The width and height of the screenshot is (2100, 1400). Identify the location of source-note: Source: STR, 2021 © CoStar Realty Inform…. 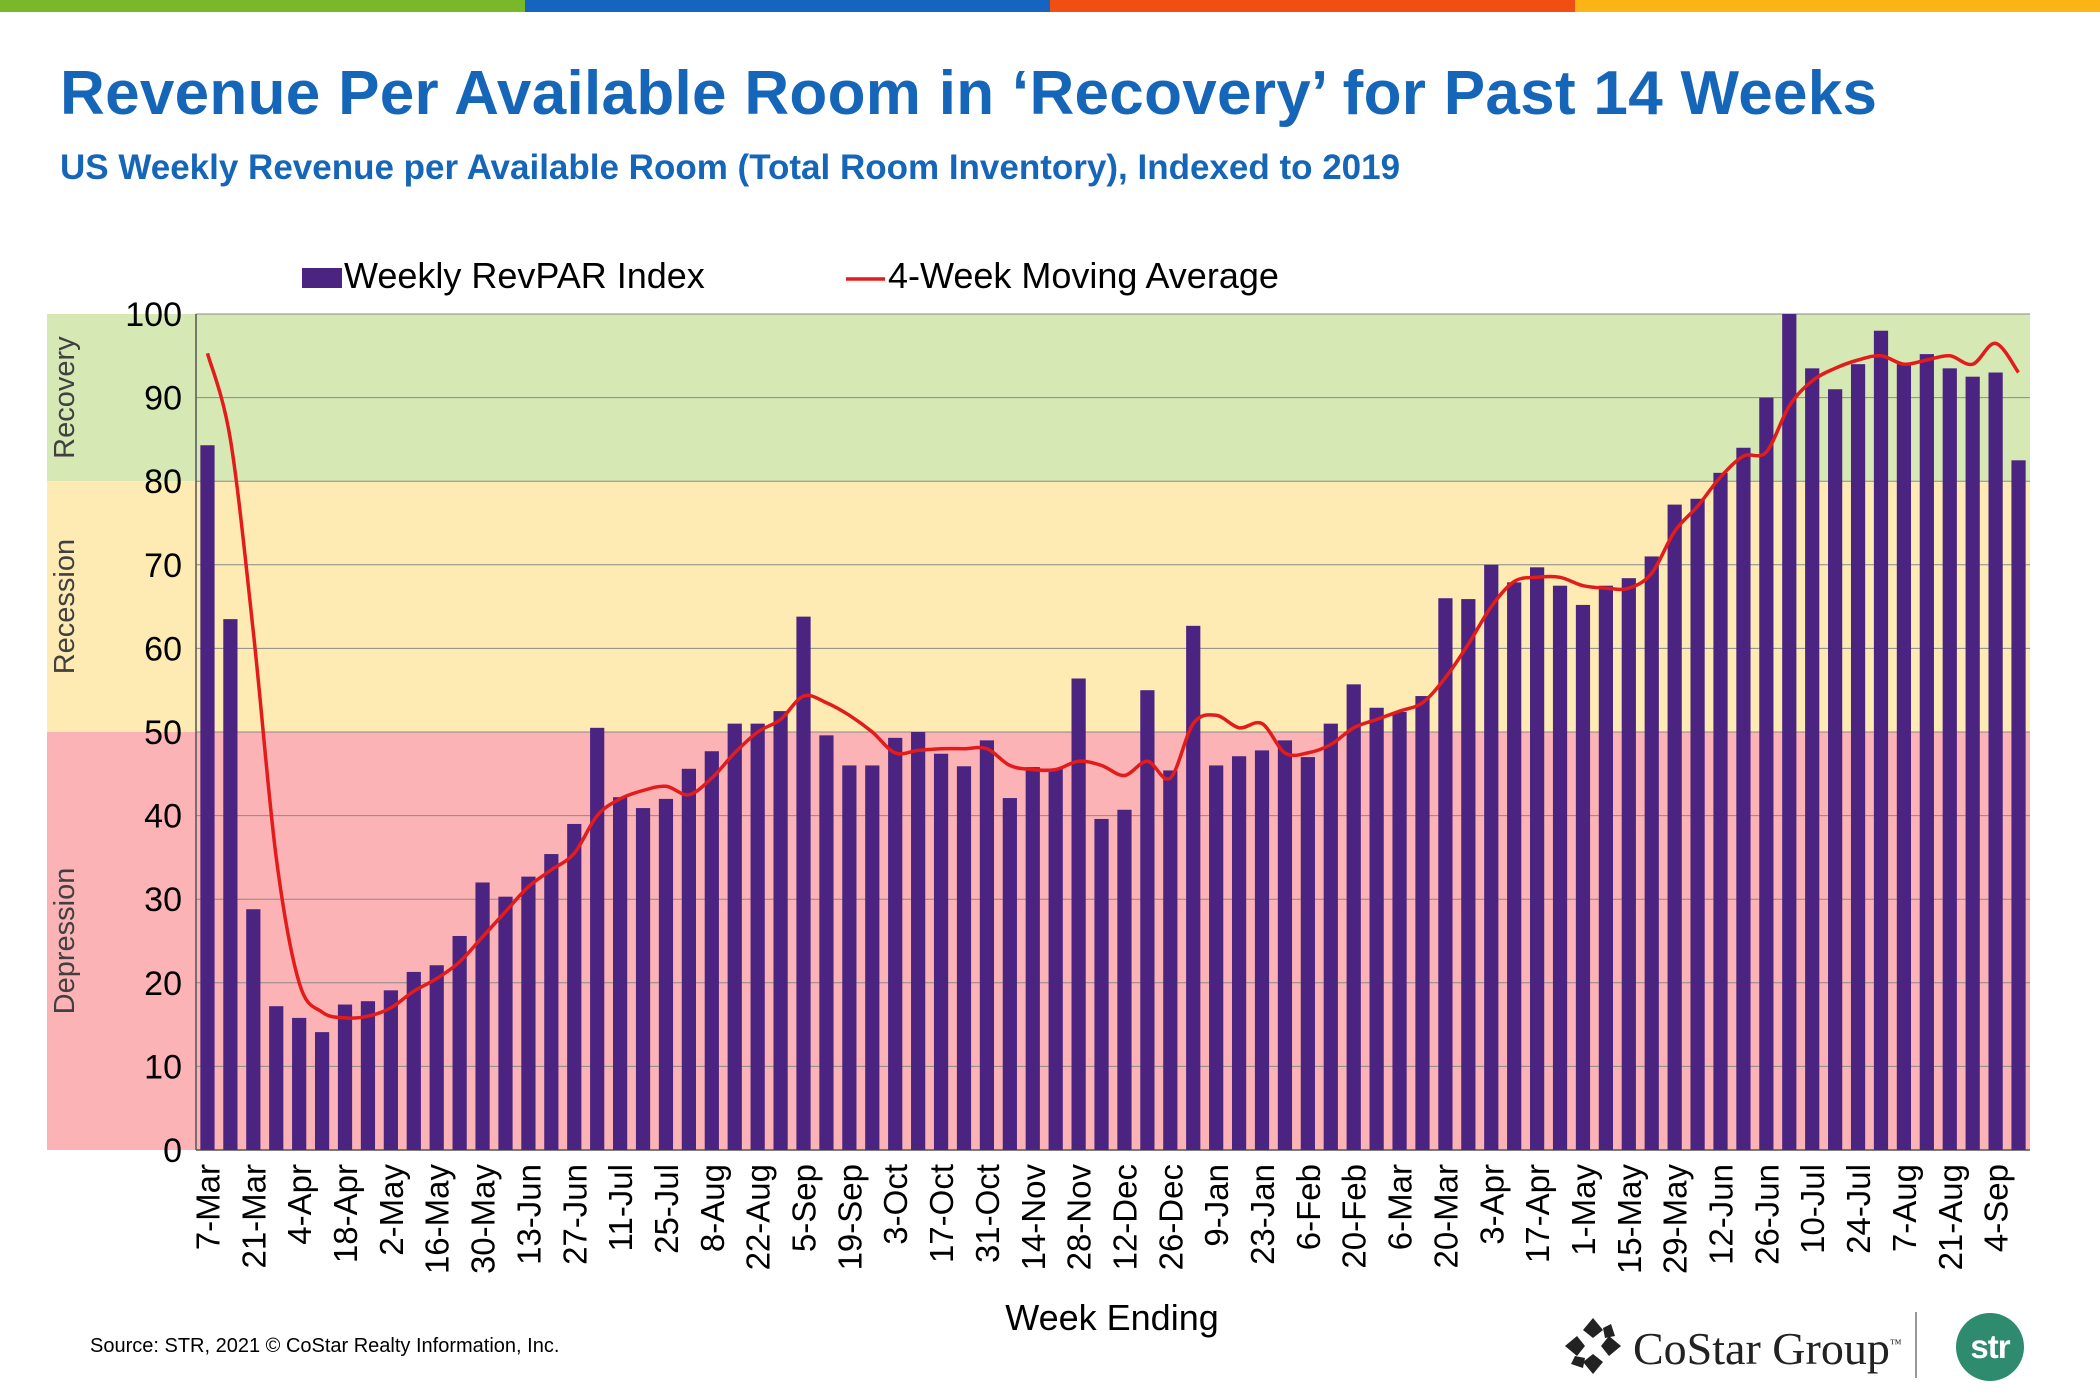
(325, 1346).